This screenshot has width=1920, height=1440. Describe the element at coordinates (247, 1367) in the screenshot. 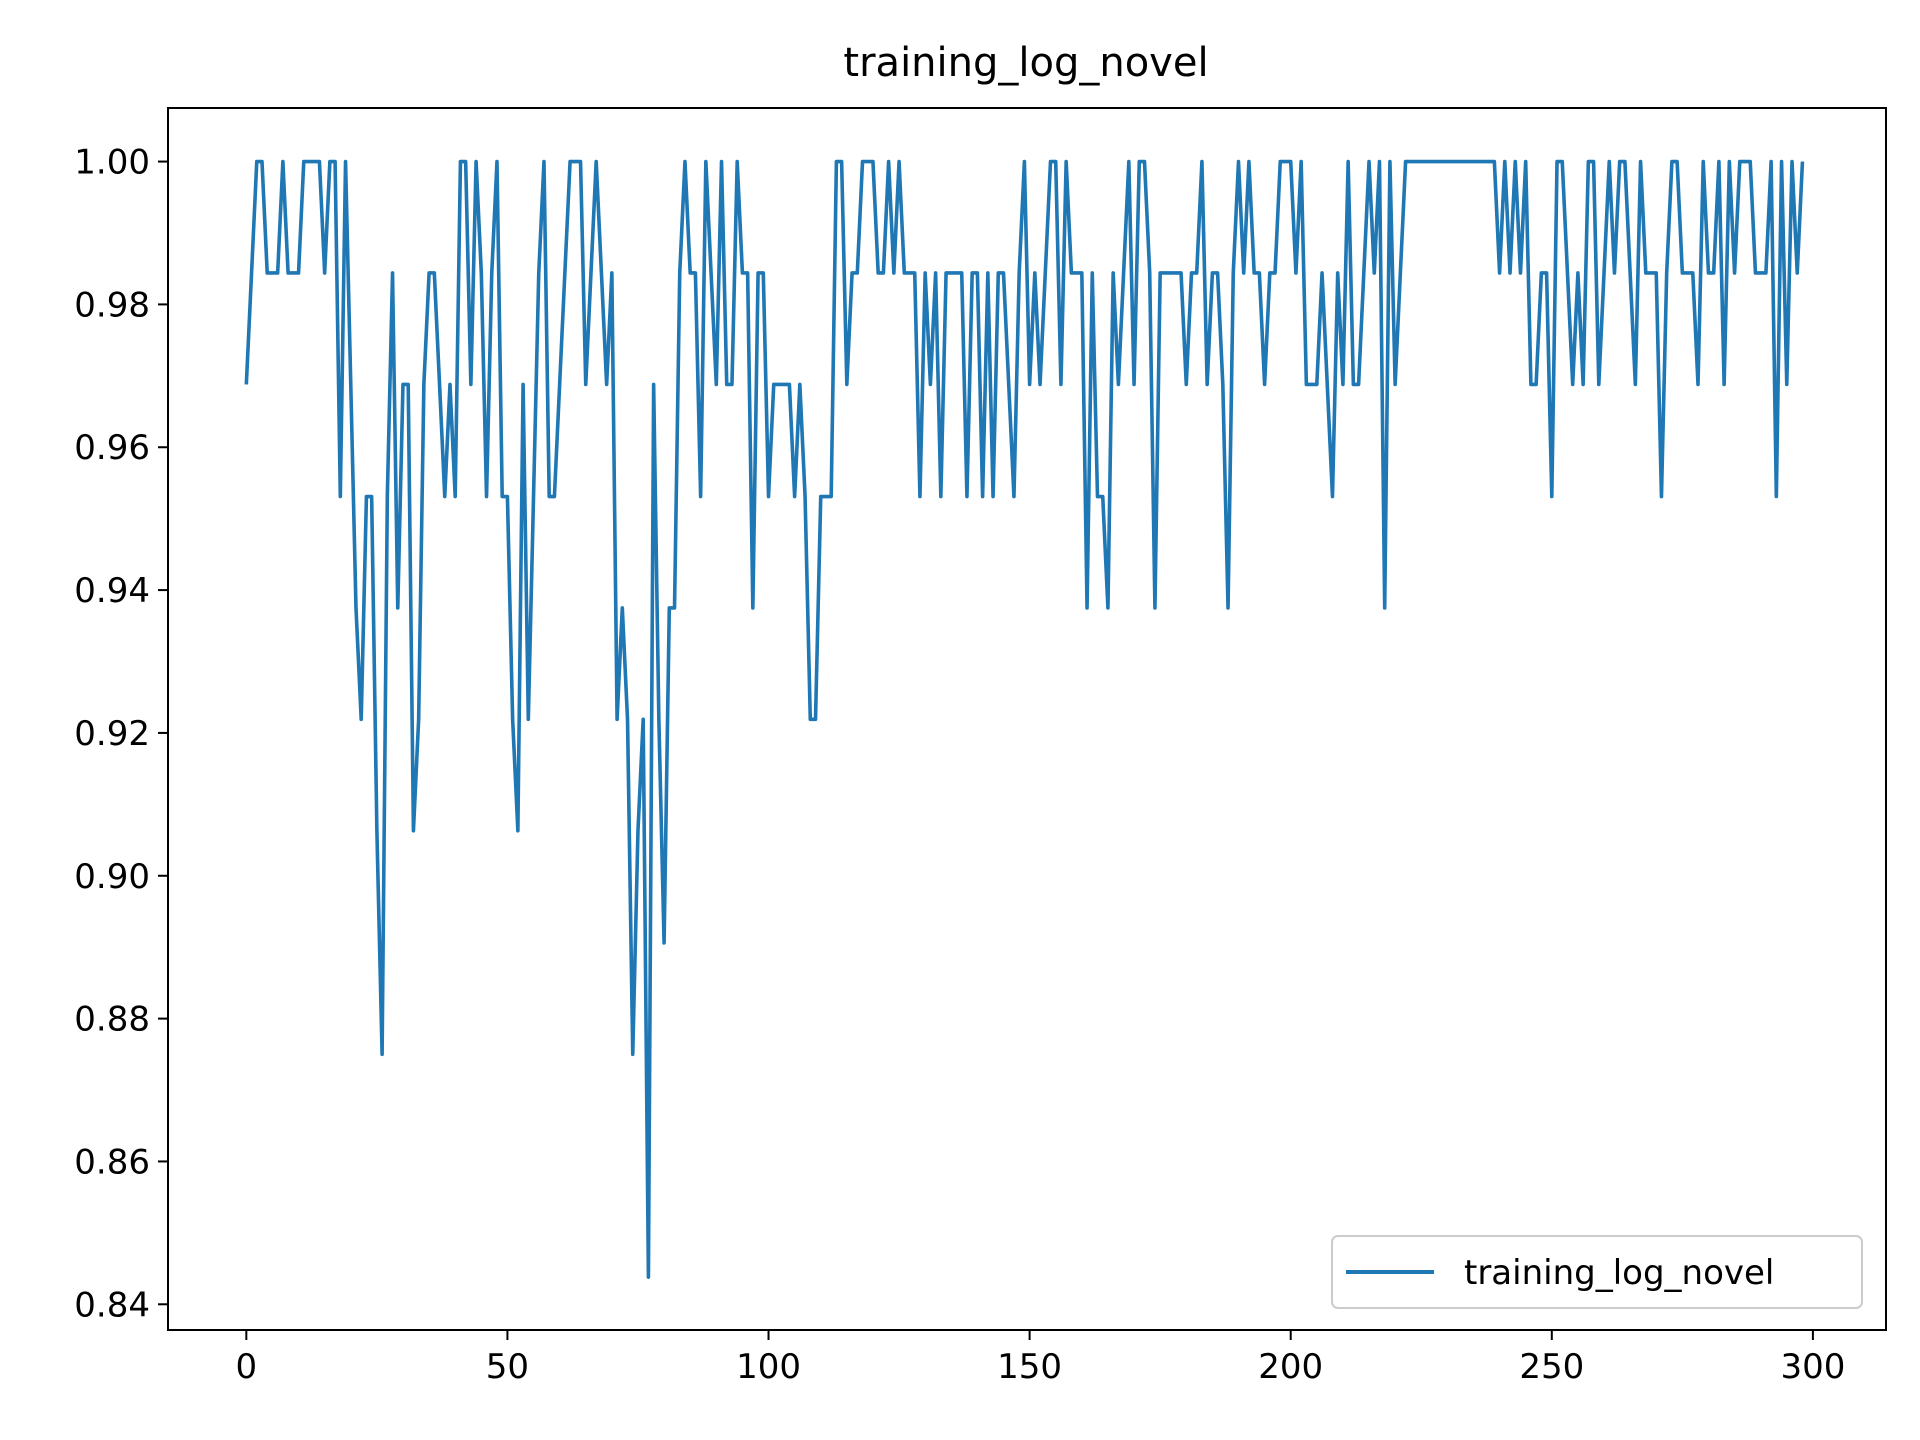

I see `x-tick-label: 0` at that location.